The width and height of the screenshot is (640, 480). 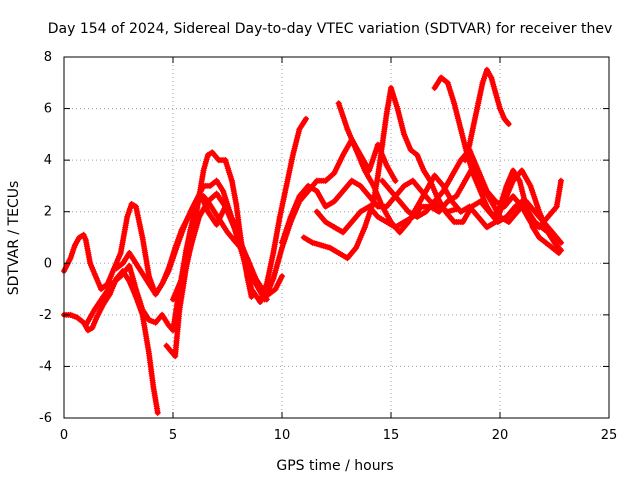 I want to click on x-tick-label: 5, so click(x=173, y=435).